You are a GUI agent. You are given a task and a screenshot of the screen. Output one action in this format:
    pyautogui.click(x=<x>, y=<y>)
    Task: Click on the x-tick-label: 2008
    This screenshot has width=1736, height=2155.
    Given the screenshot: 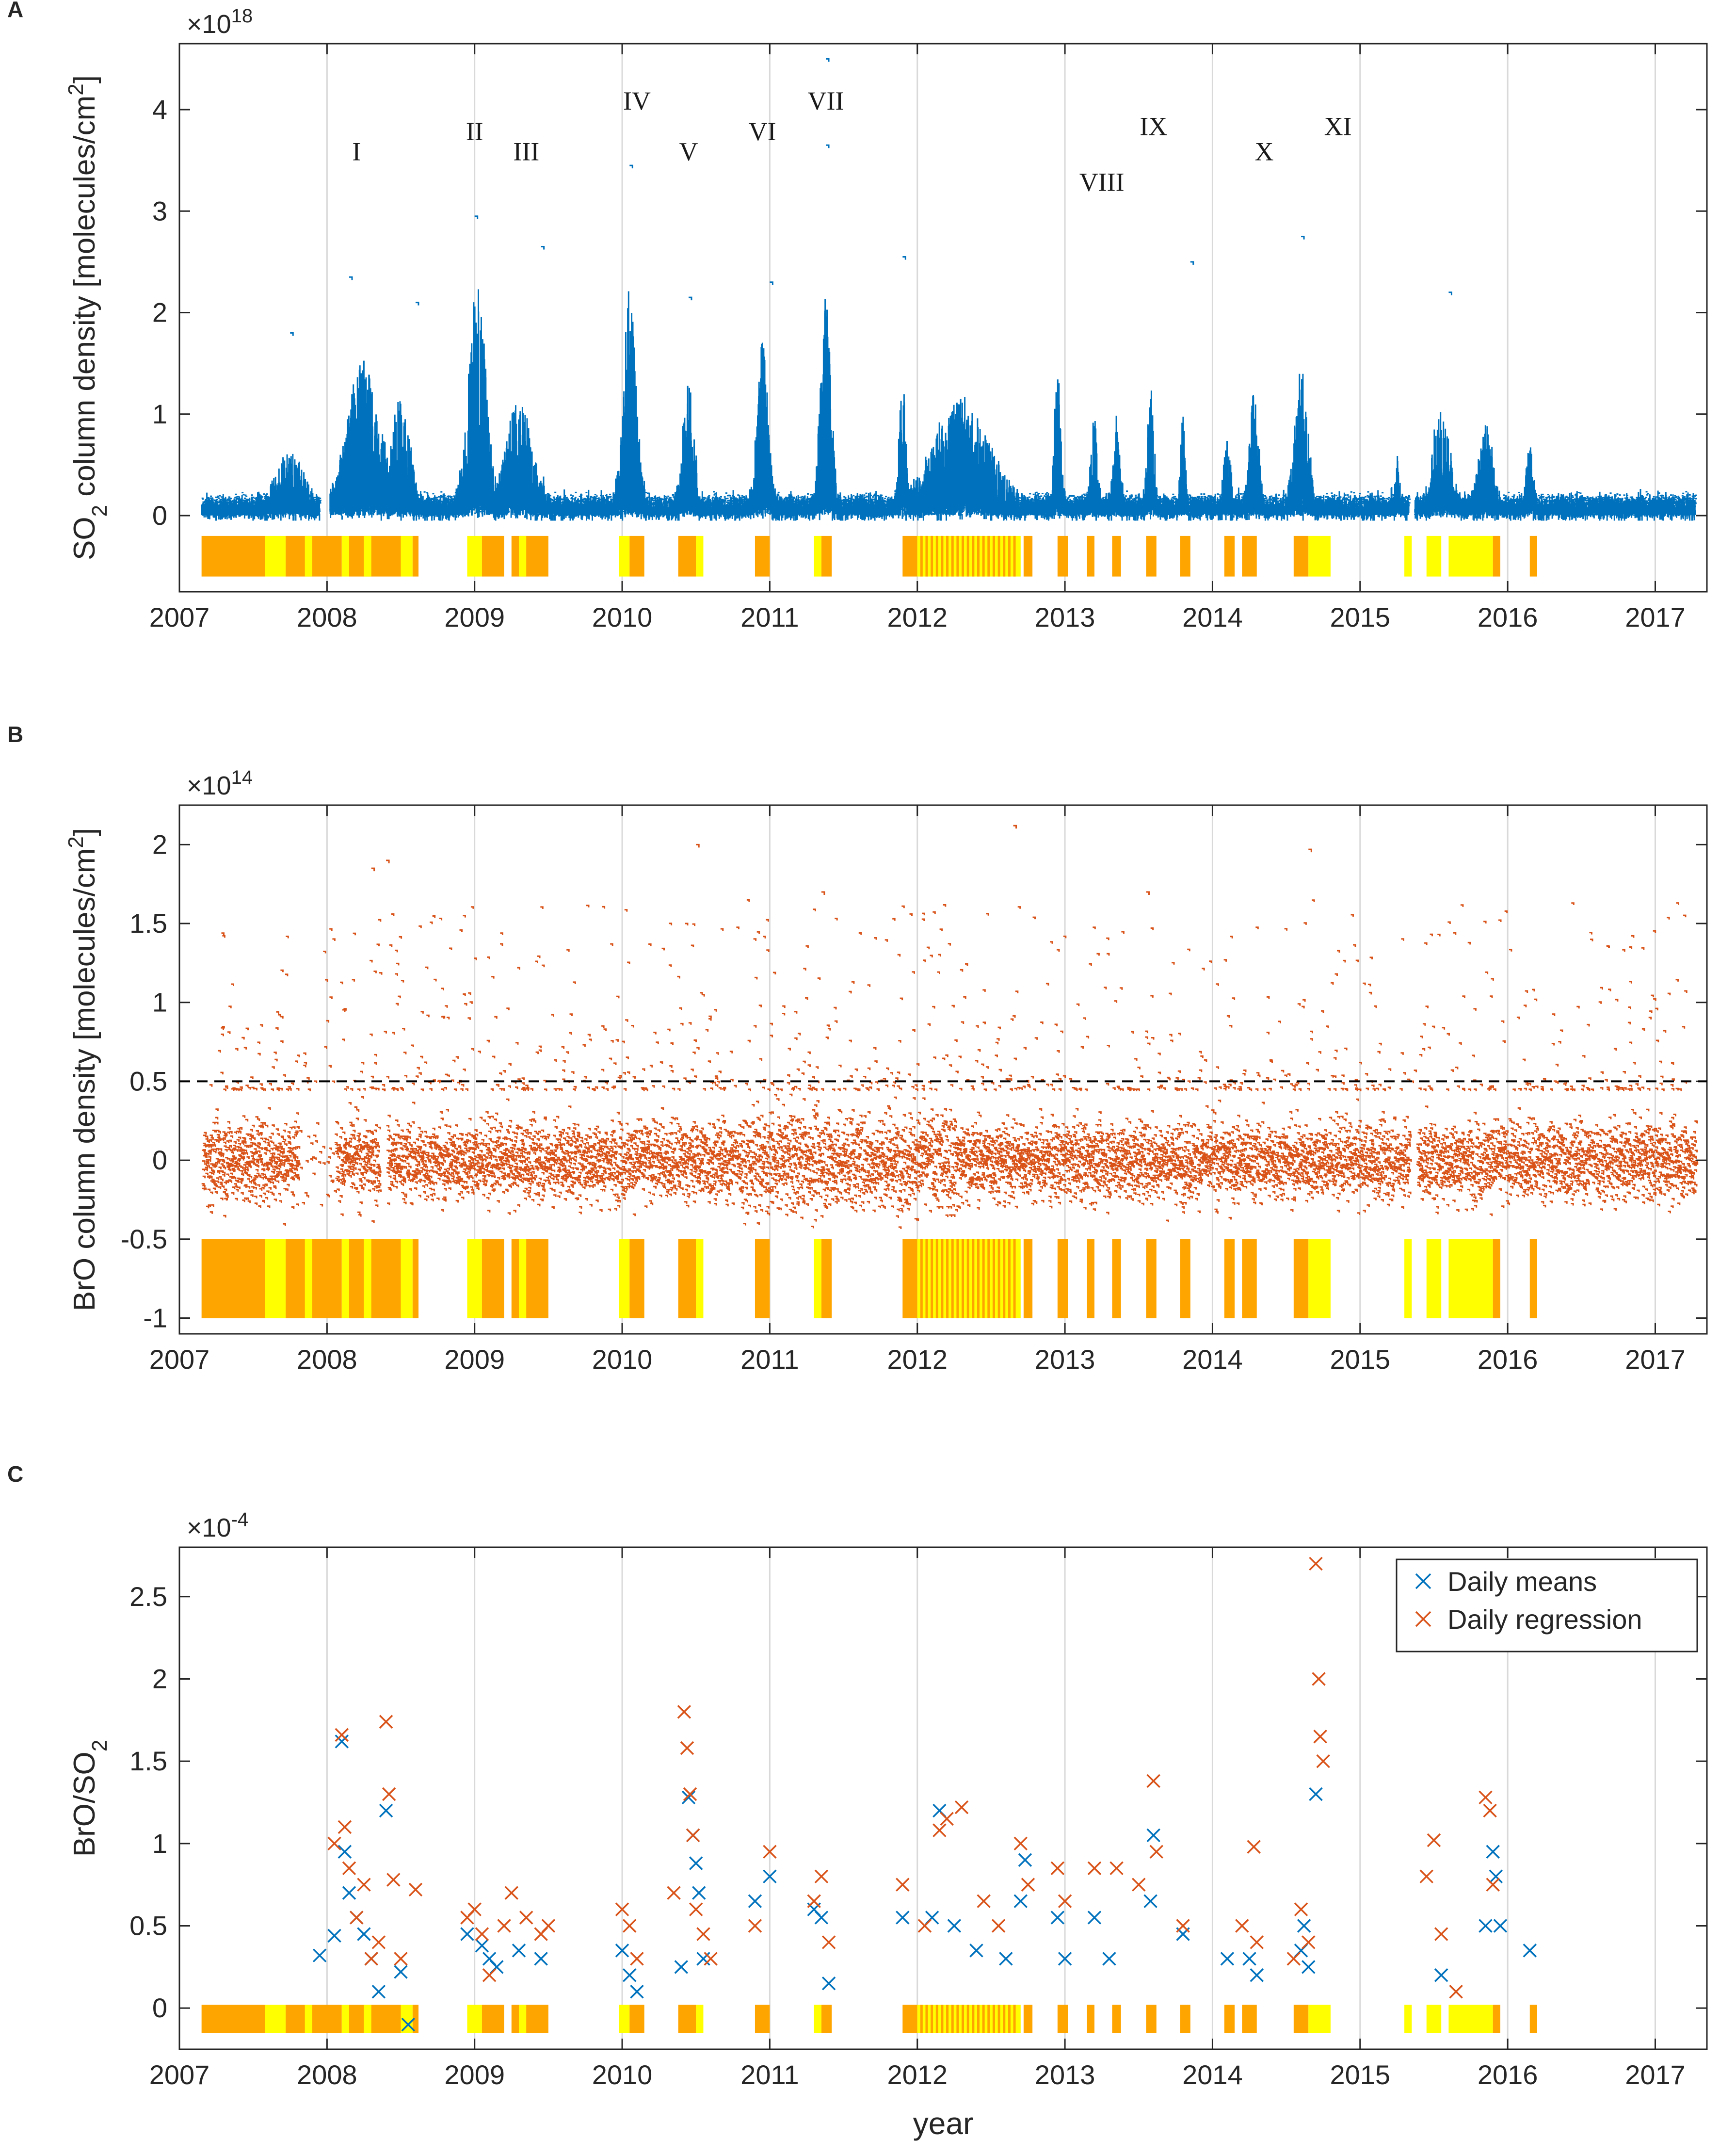 What is the action you would take?
    pyautogui.click(x=327, y=1359)
    